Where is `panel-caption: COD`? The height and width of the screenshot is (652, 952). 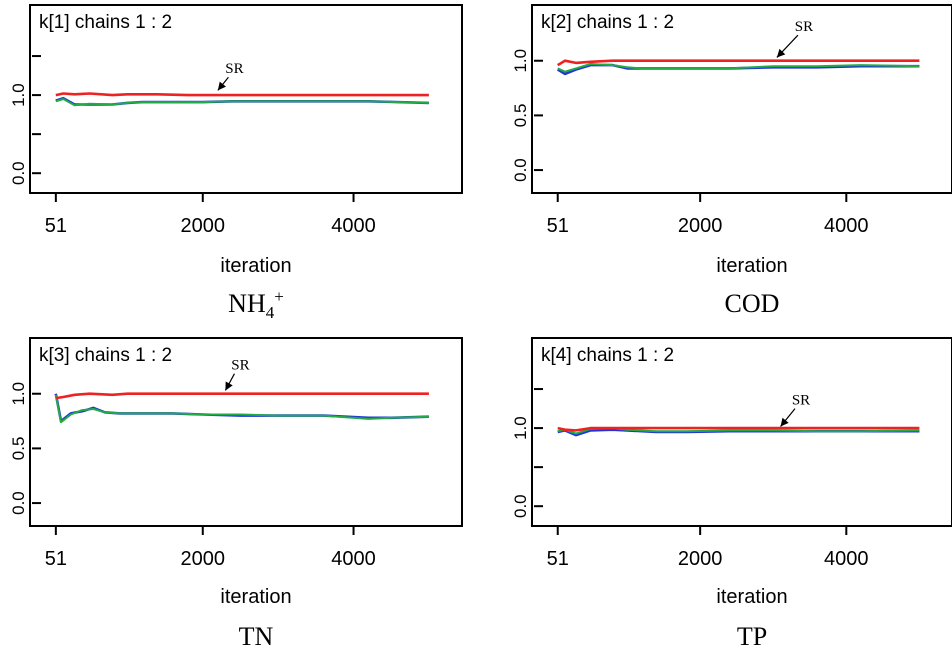 panel-caption: COD is located at coordinates (752, 303).